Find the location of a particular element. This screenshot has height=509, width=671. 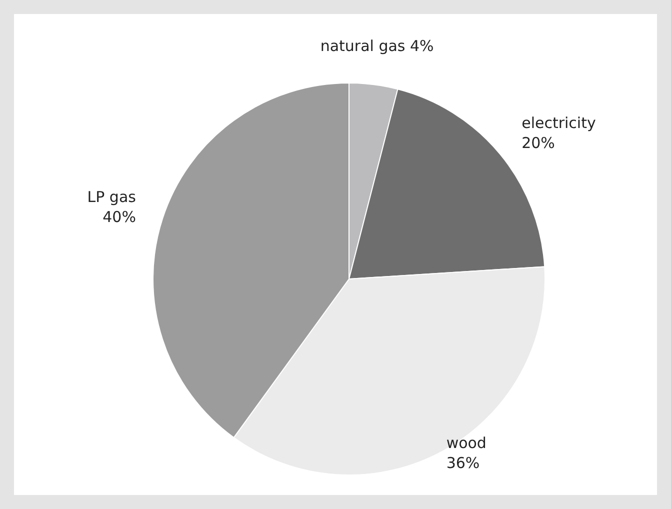

data-label: 36% is located at coordinates (463, 463).